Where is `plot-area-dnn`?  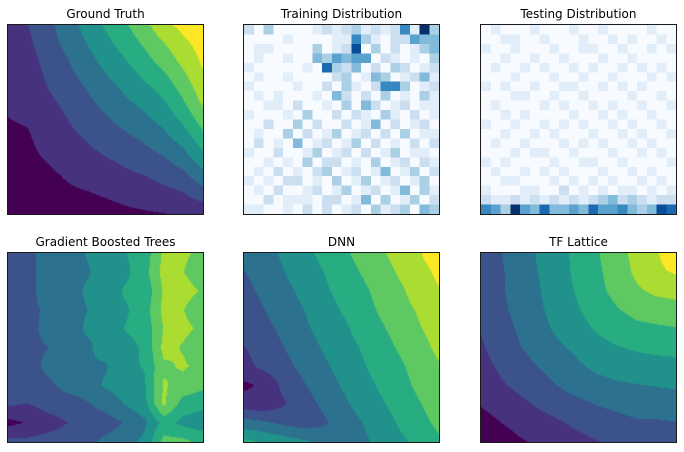 plot-area-dnn is located at coordinates (341, 347).